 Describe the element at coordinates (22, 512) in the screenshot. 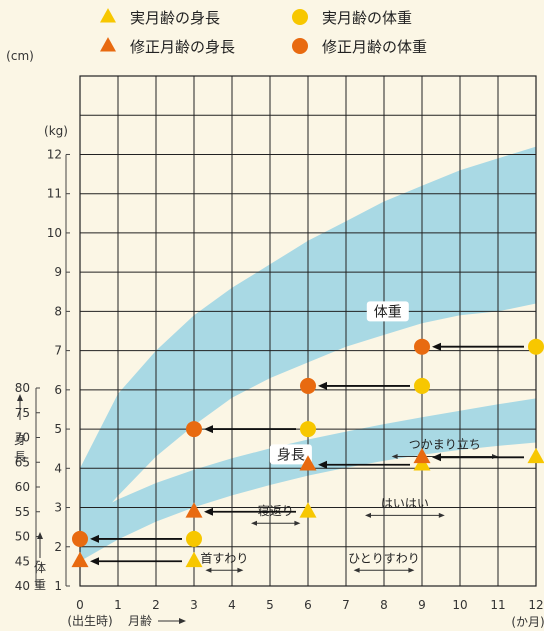

I see `height-tick-label: 55` at that location.